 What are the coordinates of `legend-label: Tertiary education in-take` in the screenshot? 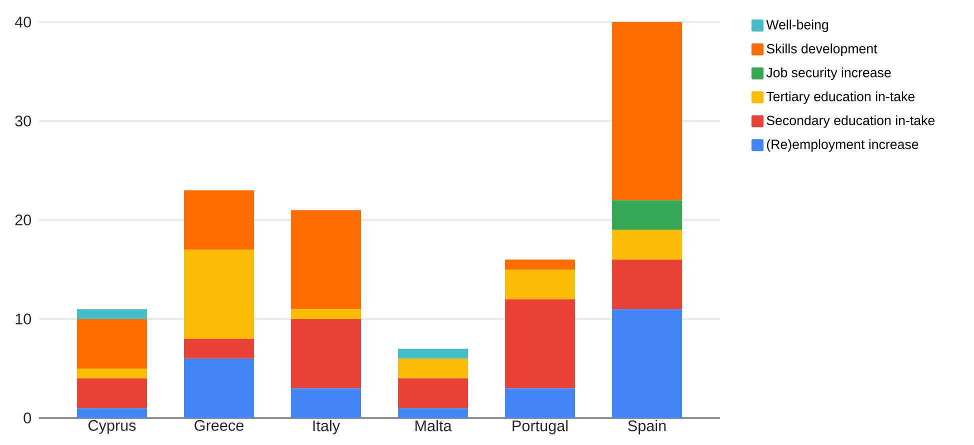 It's located at (840, 97).